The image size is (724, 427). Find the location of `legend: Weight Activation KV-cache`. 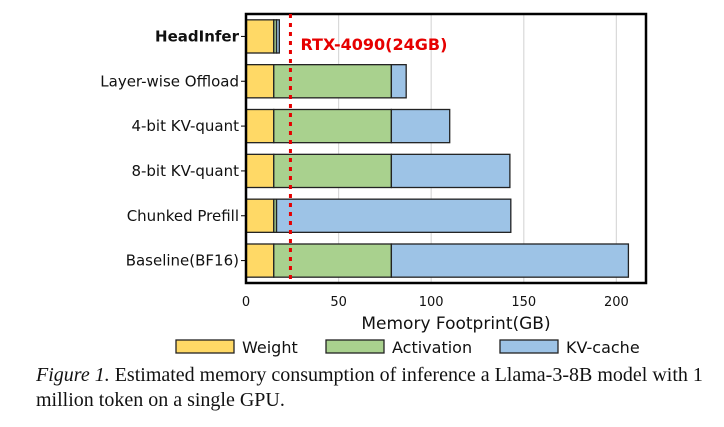

legend: Weight Activation KV-cache is located at coordinates (407, 347).